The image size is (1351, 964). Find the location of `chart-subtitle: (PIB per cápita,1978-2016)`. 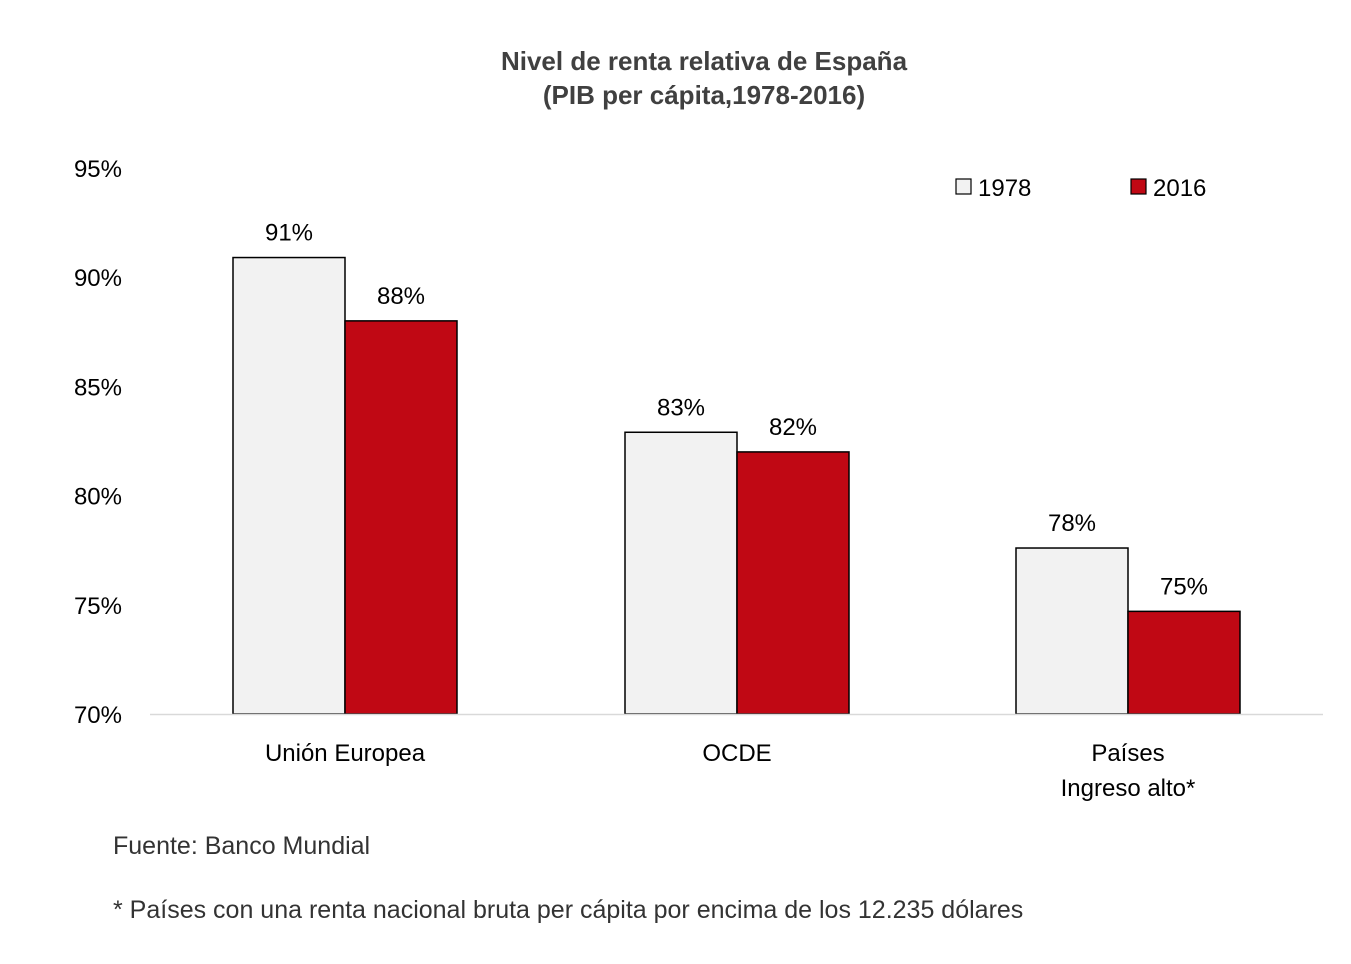

chart-subtitle: (PIB per cápita,1978-2016) is located at coordinates (704, 95).